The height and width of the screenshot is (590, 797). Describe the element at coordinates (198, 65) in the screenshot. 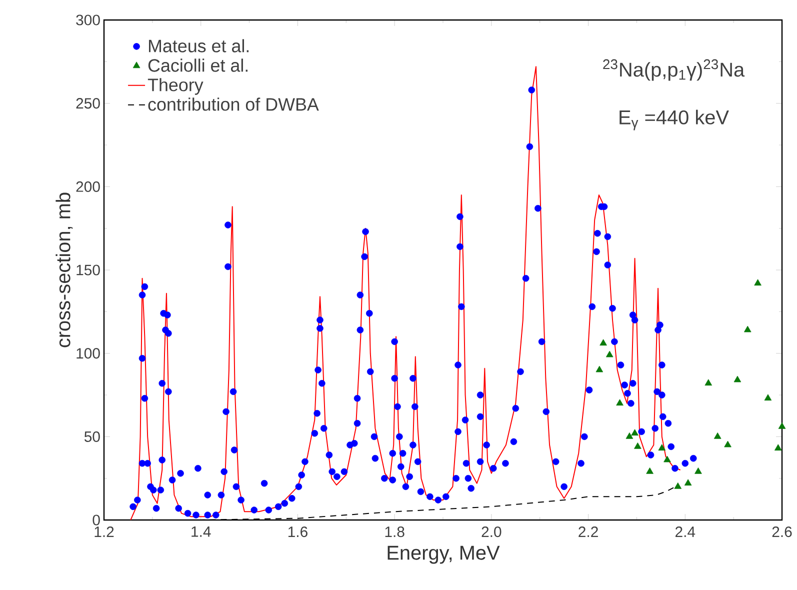

I see `legend-label: Caciolli et al.` at that location.